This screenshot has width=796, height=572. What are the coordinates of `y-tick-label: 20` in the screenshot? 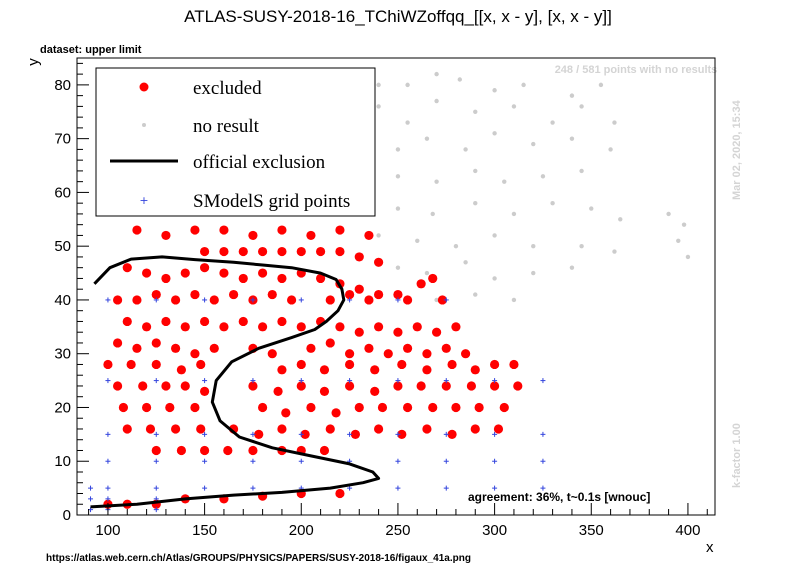 It's located at (62, 407).